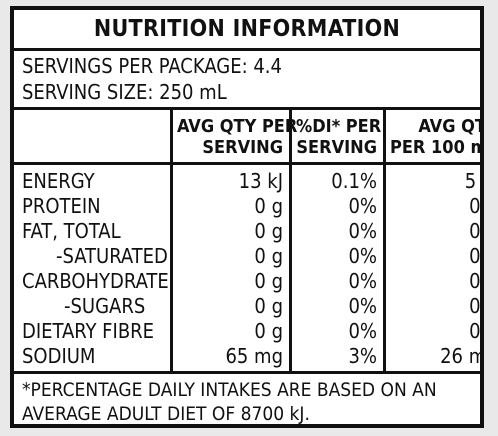 This screenshot has height=436, width=498. I want to click on per-100ml-value: 5 kJ, so click(472, 181).